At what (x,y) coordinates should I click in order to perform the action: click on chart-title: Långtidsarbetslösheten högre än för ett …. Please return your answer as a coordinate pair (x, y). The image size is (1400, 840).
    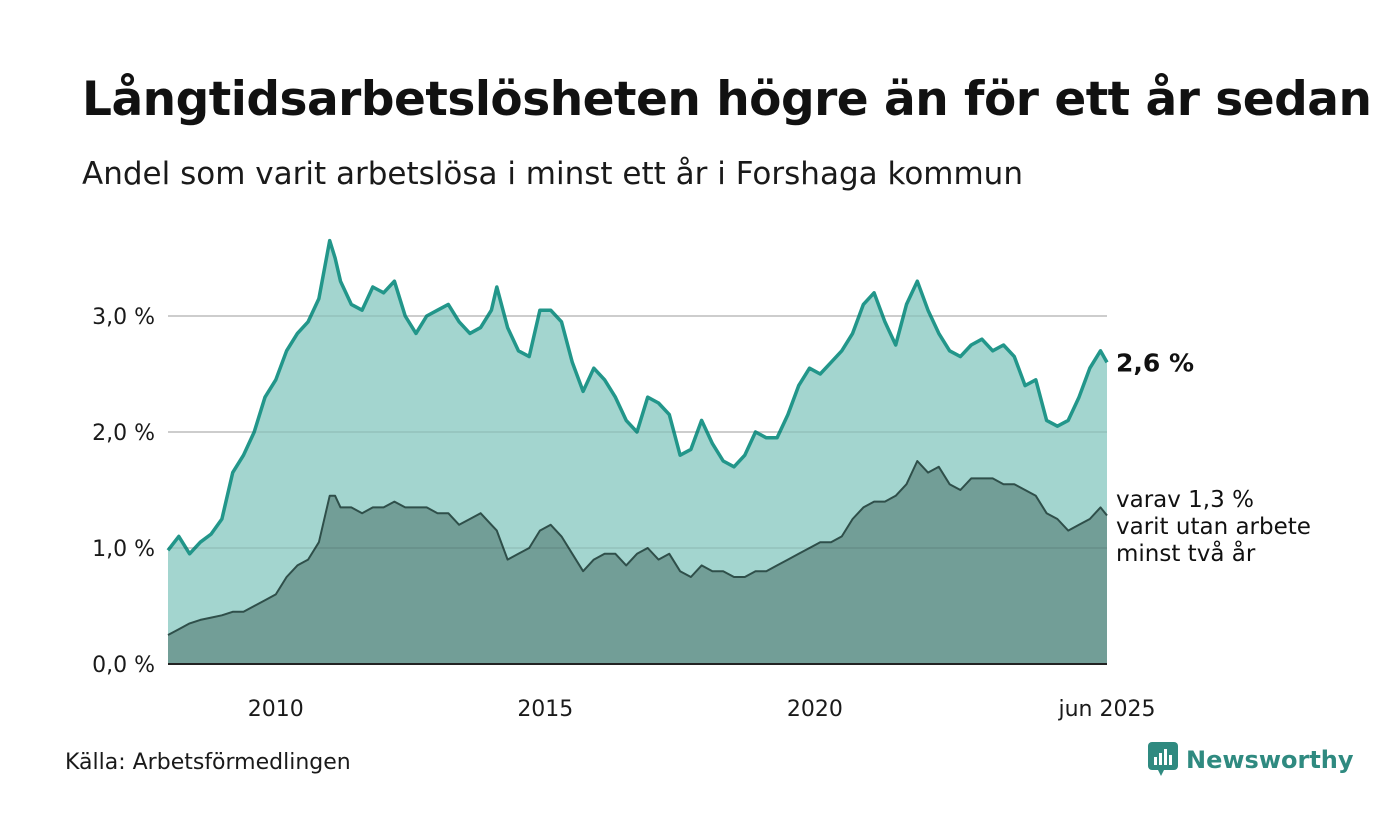
    Looking at the image, I should click on (727, 99).